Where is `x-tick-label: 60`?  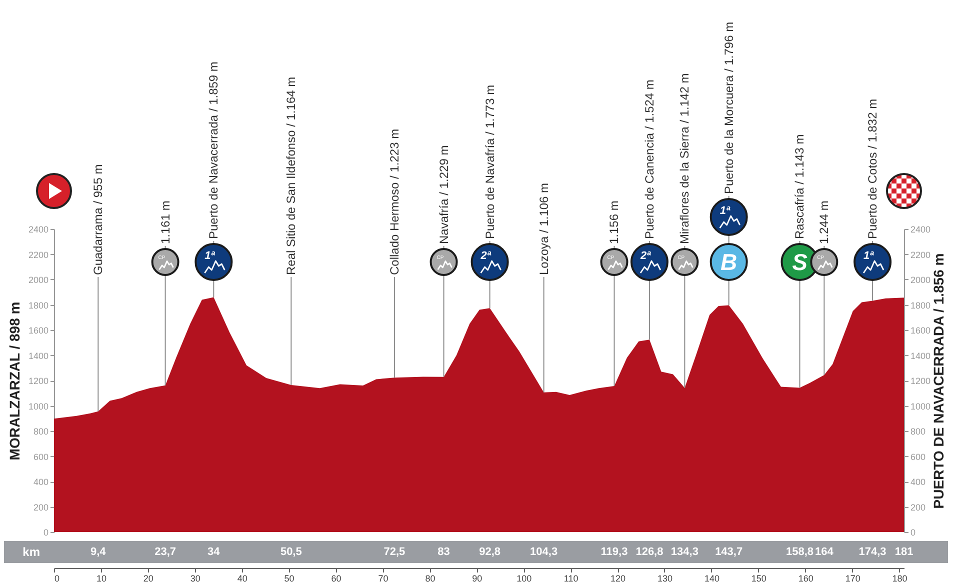 x-tick-label: 60 is located at coordinates (336, 579).